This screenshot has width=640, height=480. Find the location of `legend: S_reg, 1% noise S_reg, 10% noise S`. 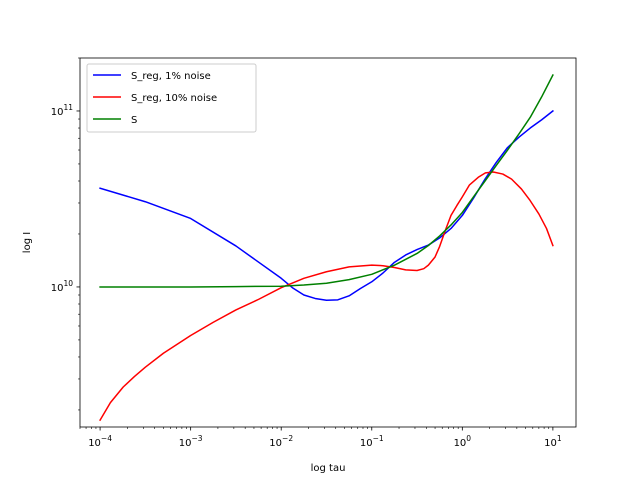

legend: S_reg, 1% noise S_reg, 10% noise S is located at coordinates (171, 98).